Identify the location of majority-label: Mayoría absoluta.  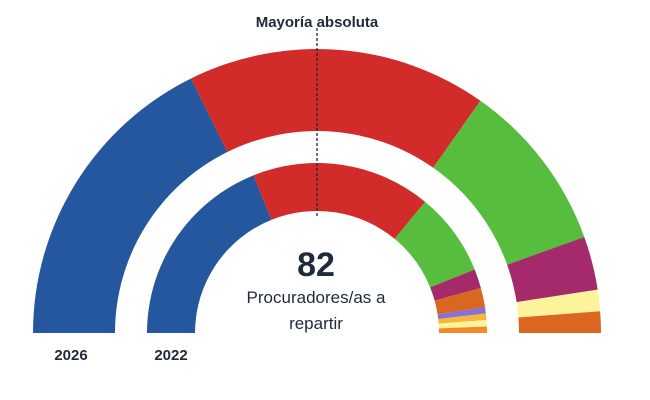
(317, 22).